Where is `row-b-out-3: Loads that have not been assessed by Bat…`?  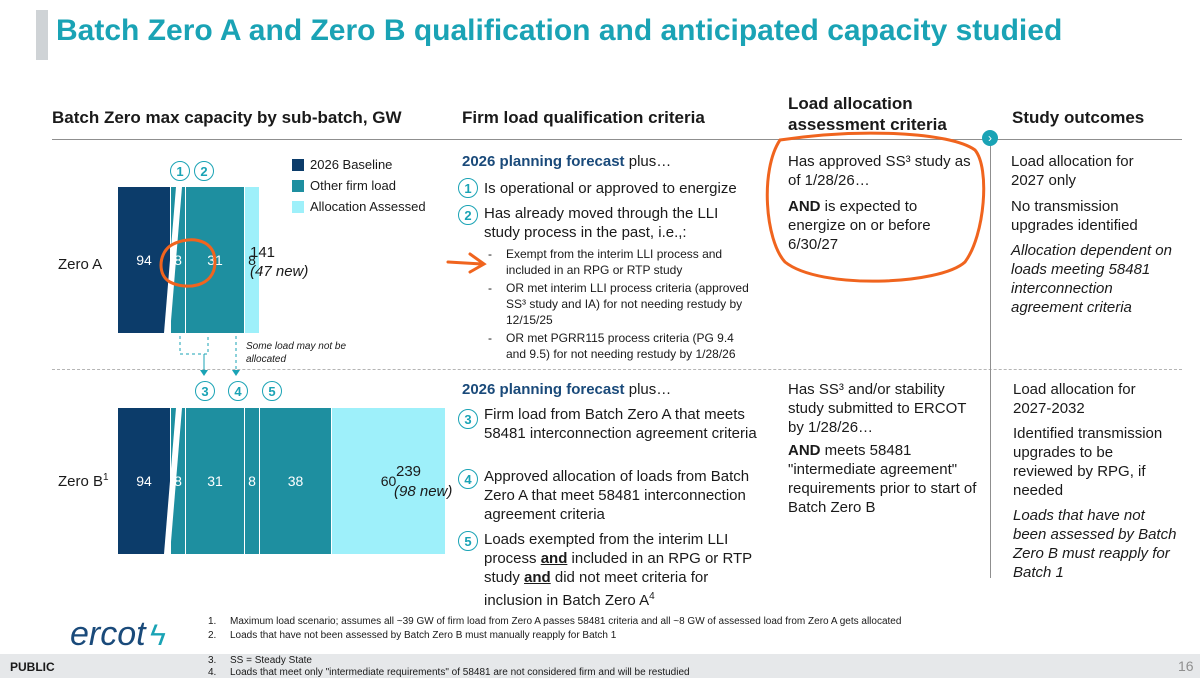 row-b-out-3: Loads that have not been assessed by Bat… is located at coordinates (1095, 544).